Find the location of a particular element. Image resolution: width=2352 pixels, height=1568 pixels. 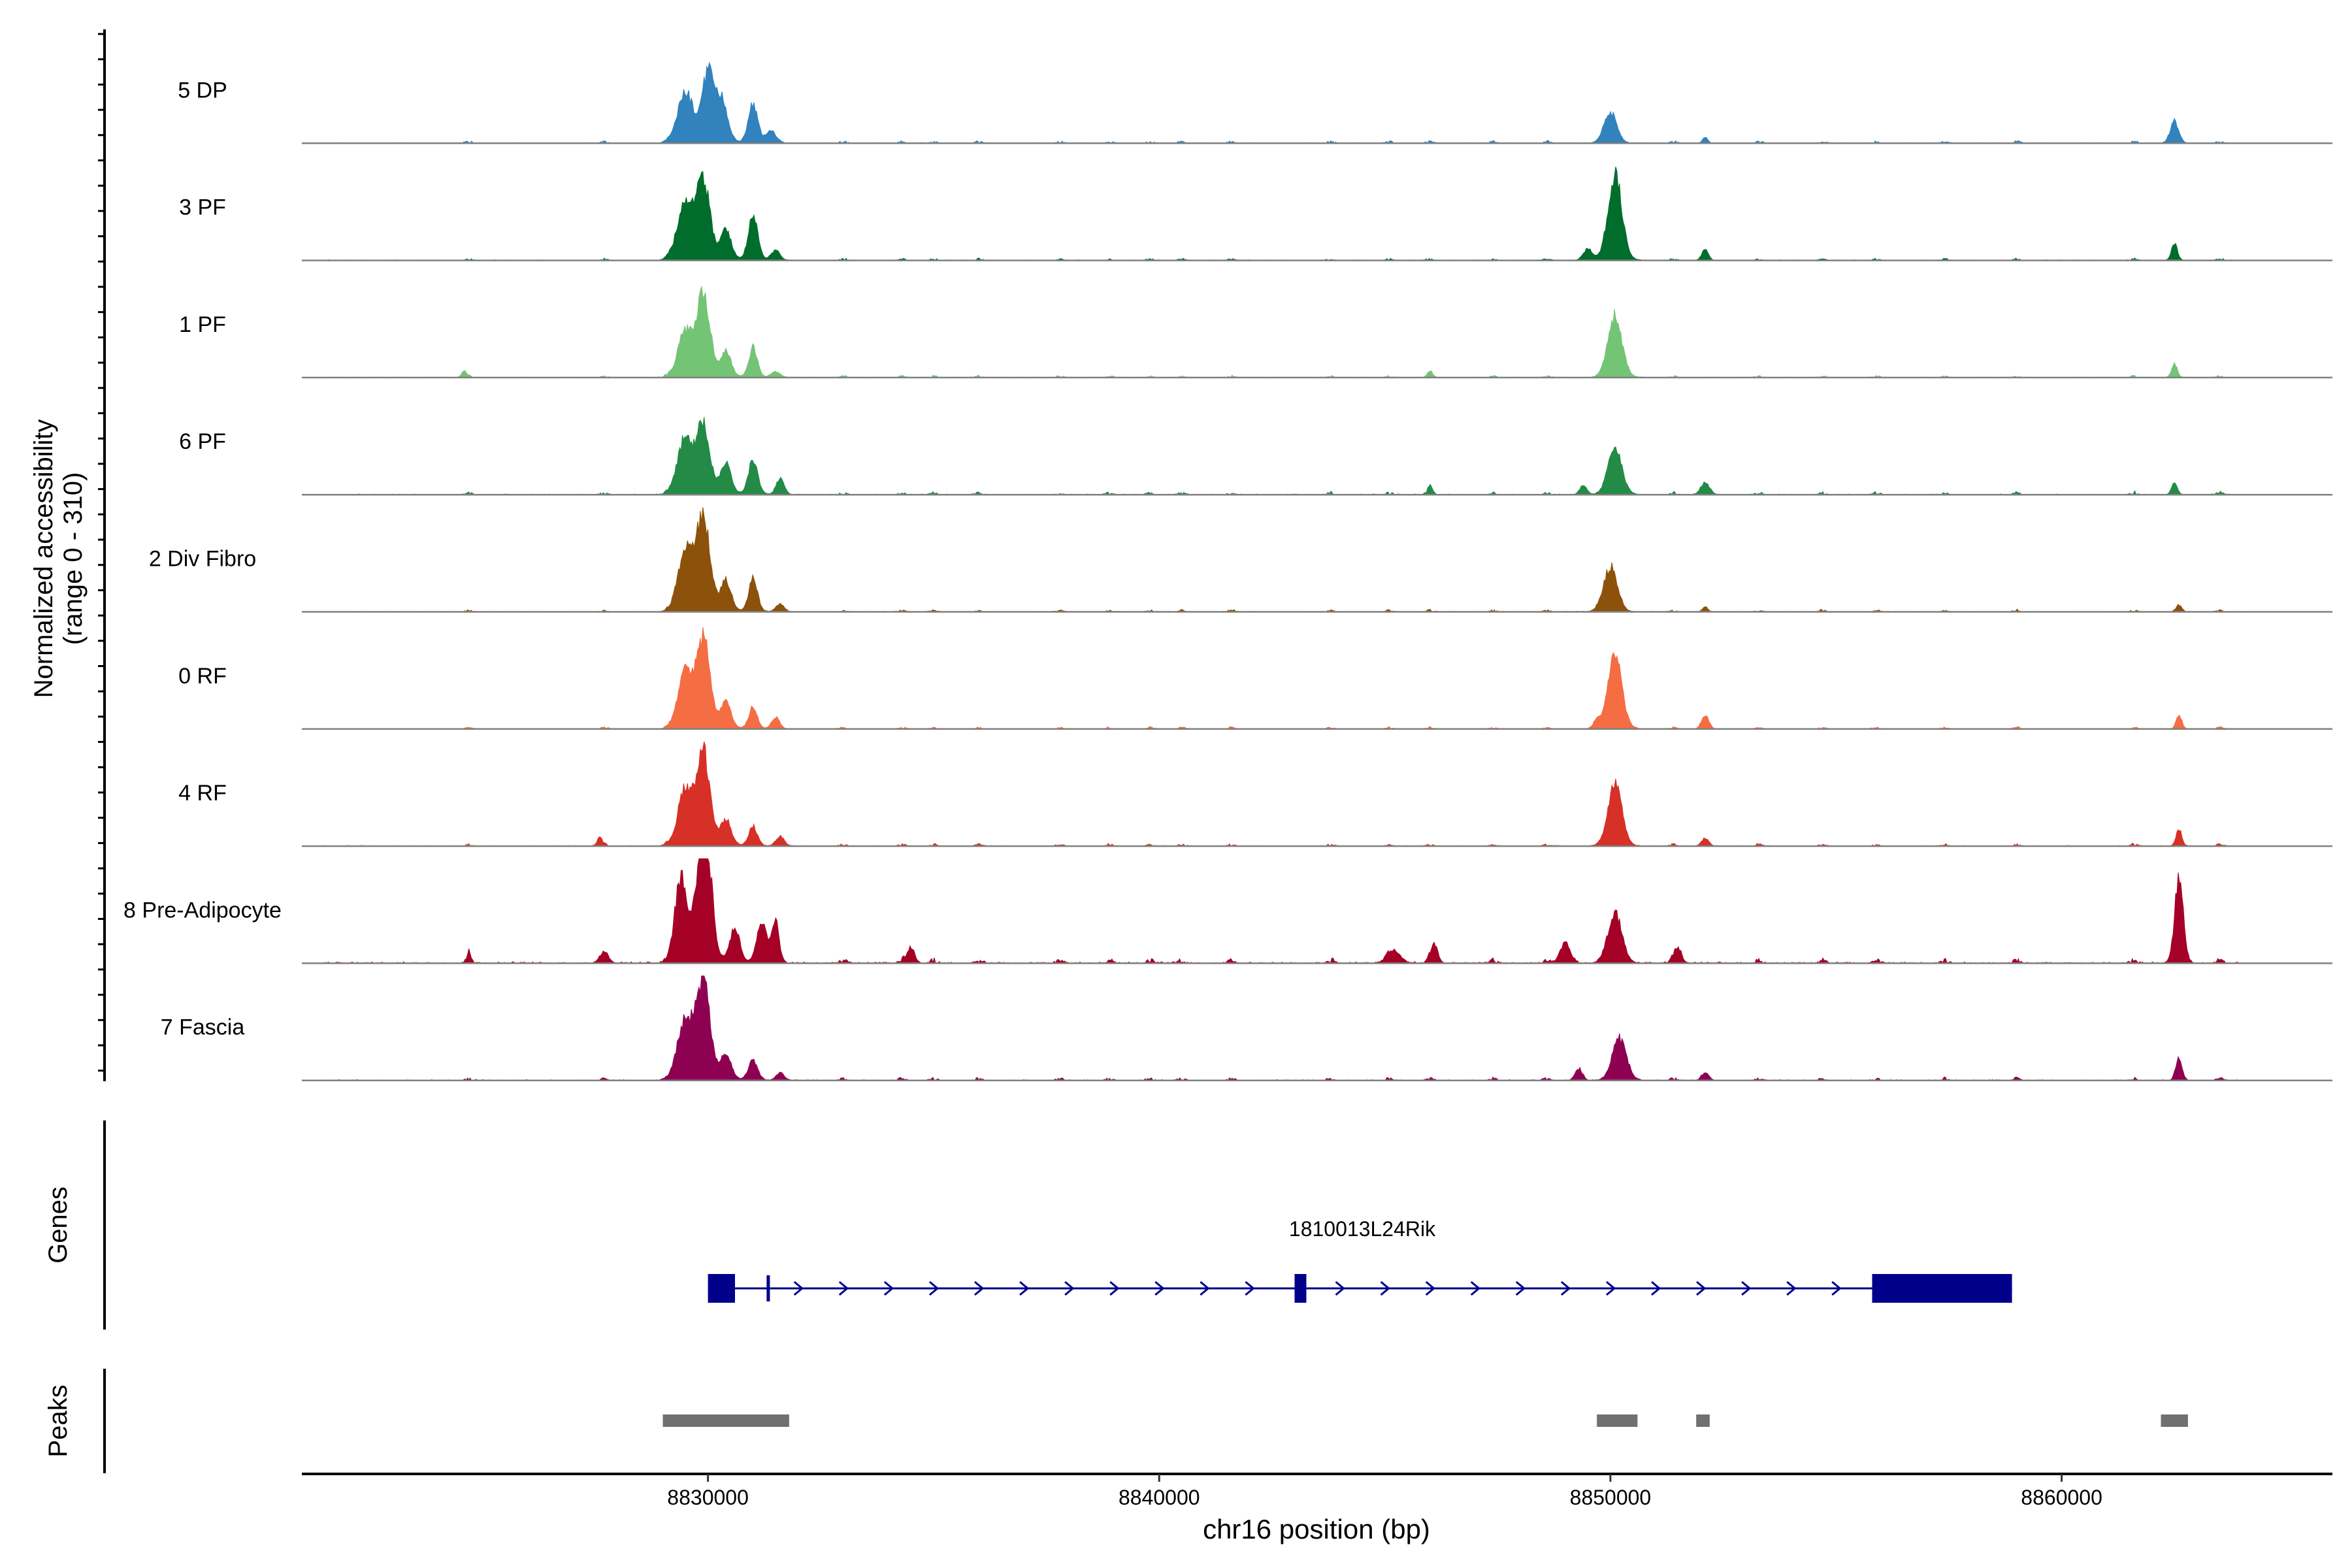

peak-regions is located at coordinates (1425, 1420).